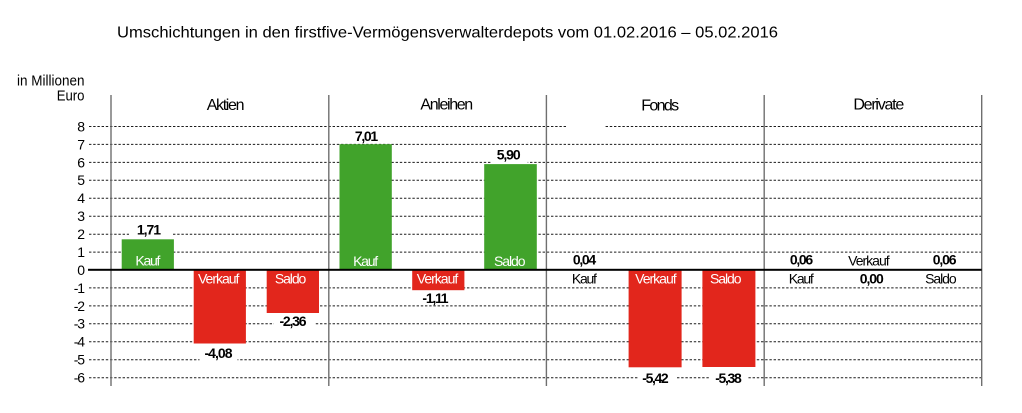 The image size is (1022, 413). Describe the element at coordinates (435, 298) in the screenshot. I see `svg-text: -1,11` at that location.